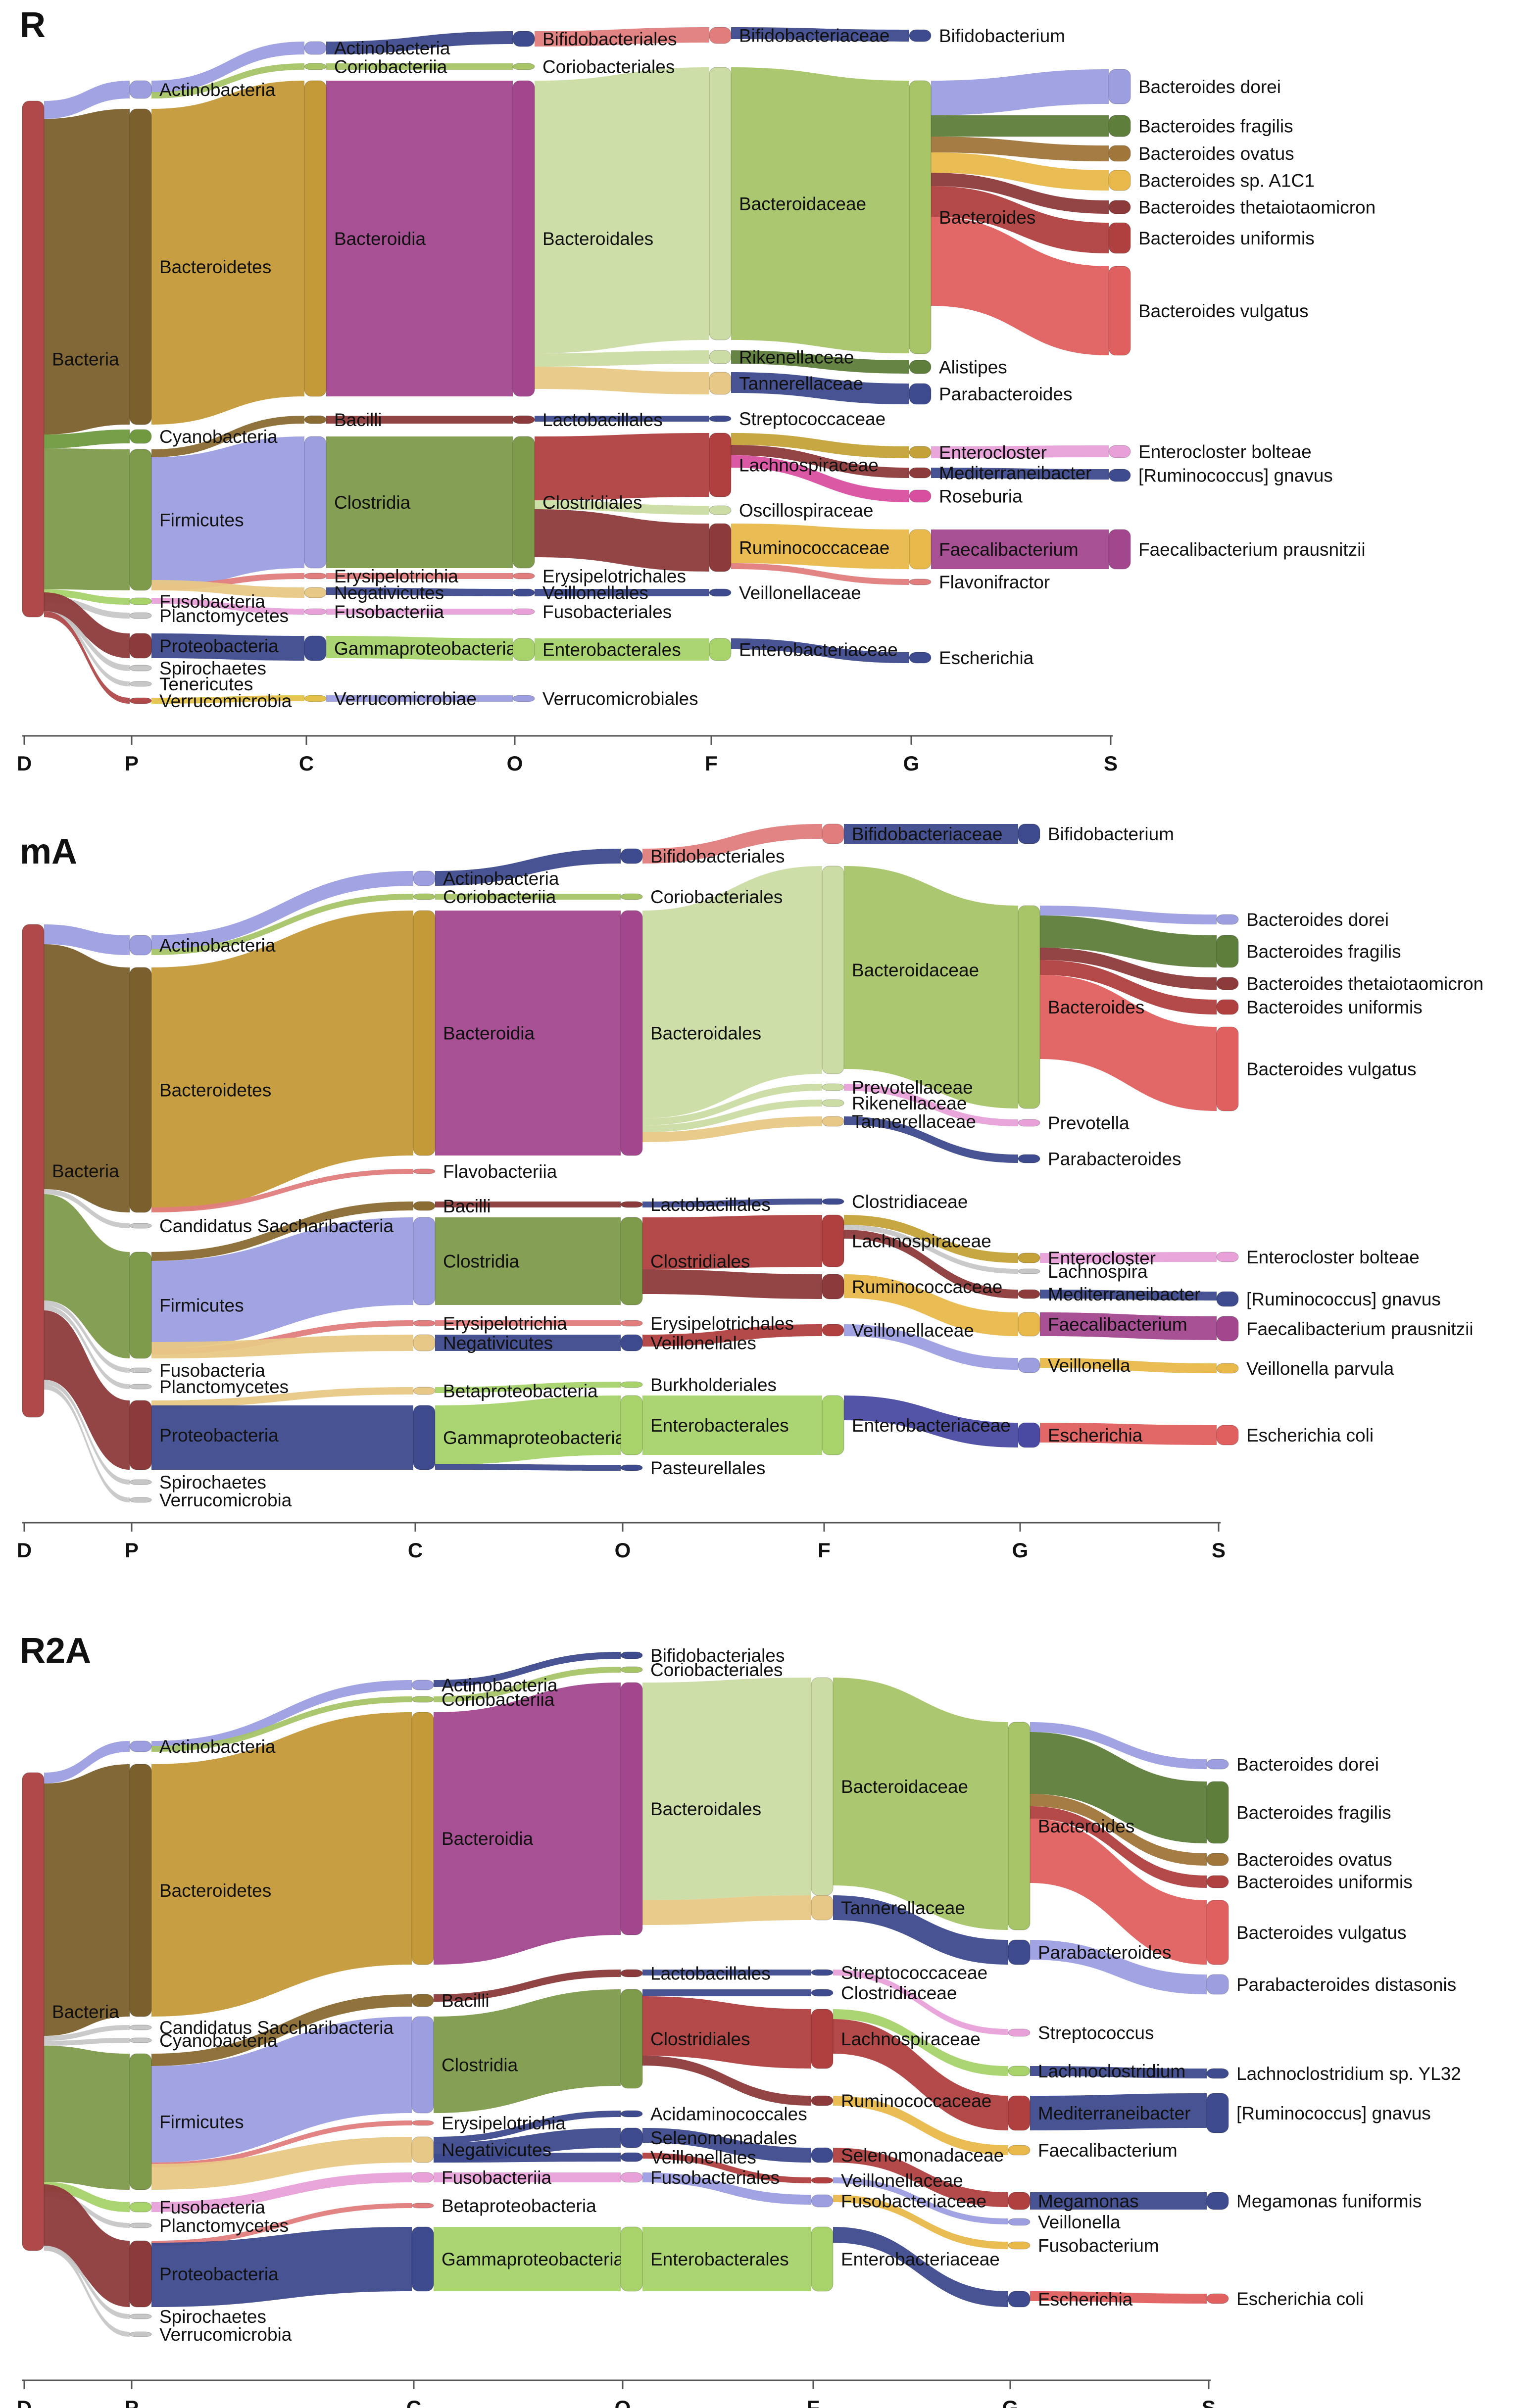 The width and height of the screenshot is (1524, 2408). What do you see at coordinates (315, 576) in the screenshot?
I see `node-erysipelotrichia` at bounding box center [315, 576].